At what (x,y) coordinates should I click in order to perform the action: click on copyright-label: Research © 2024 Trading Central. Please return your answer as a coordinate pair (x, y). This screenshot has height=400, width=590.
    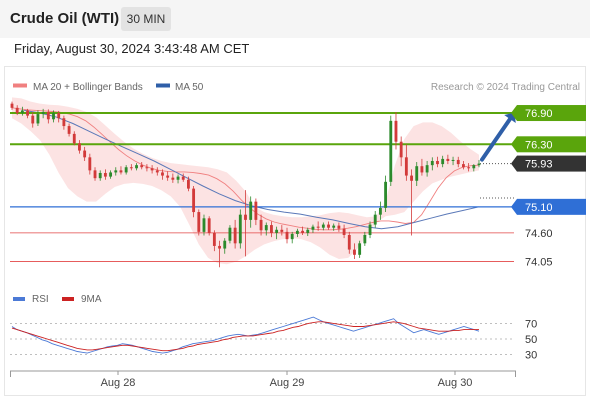
    Looking at the image, I should click on (505, 87).